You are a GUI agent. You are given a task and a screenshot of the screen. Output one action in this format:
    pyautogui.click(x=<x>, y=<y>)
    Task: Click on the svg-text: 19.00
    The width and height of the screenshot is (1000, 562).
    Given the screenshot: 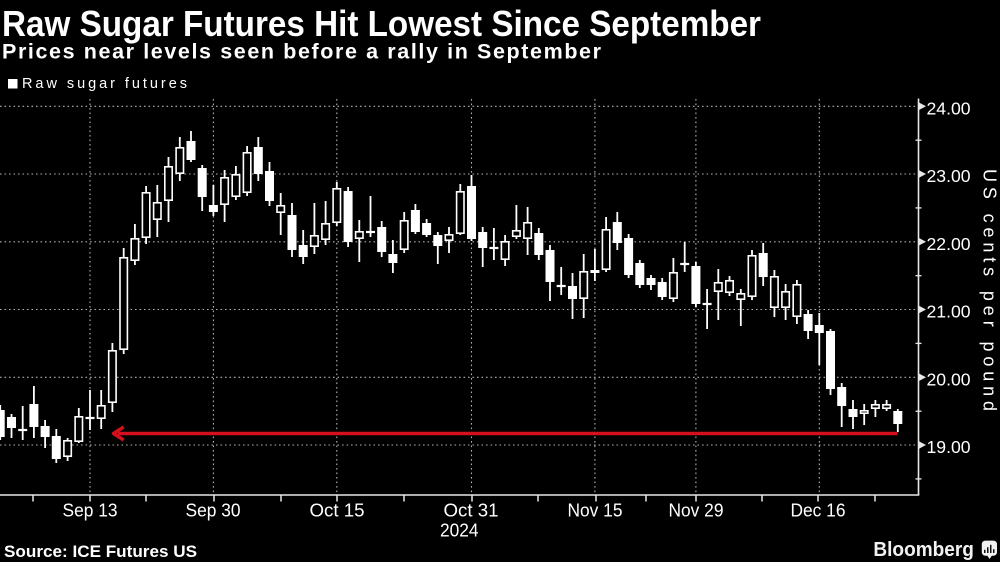 What is the action you would take?
    pyautogui.click(x=949, y=447)
    